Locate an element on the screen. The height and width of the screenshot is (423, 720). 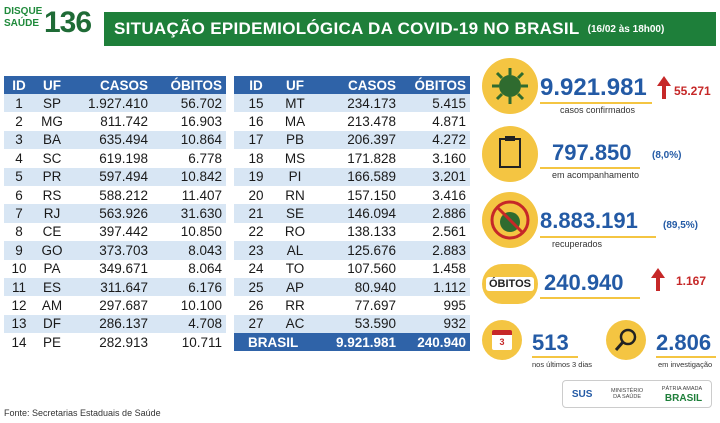
monitoring-label: em acompanhamento is located at coordinates (596, 175).